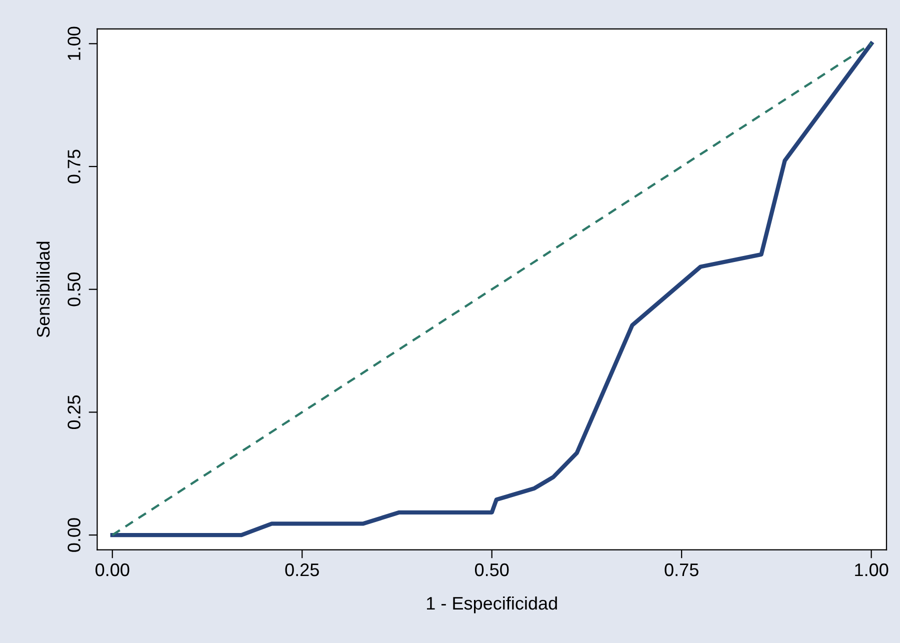  Describe the element at coordinates (681, 569) in the screenshot. I see `x-tick-label: 0.75` at that location.